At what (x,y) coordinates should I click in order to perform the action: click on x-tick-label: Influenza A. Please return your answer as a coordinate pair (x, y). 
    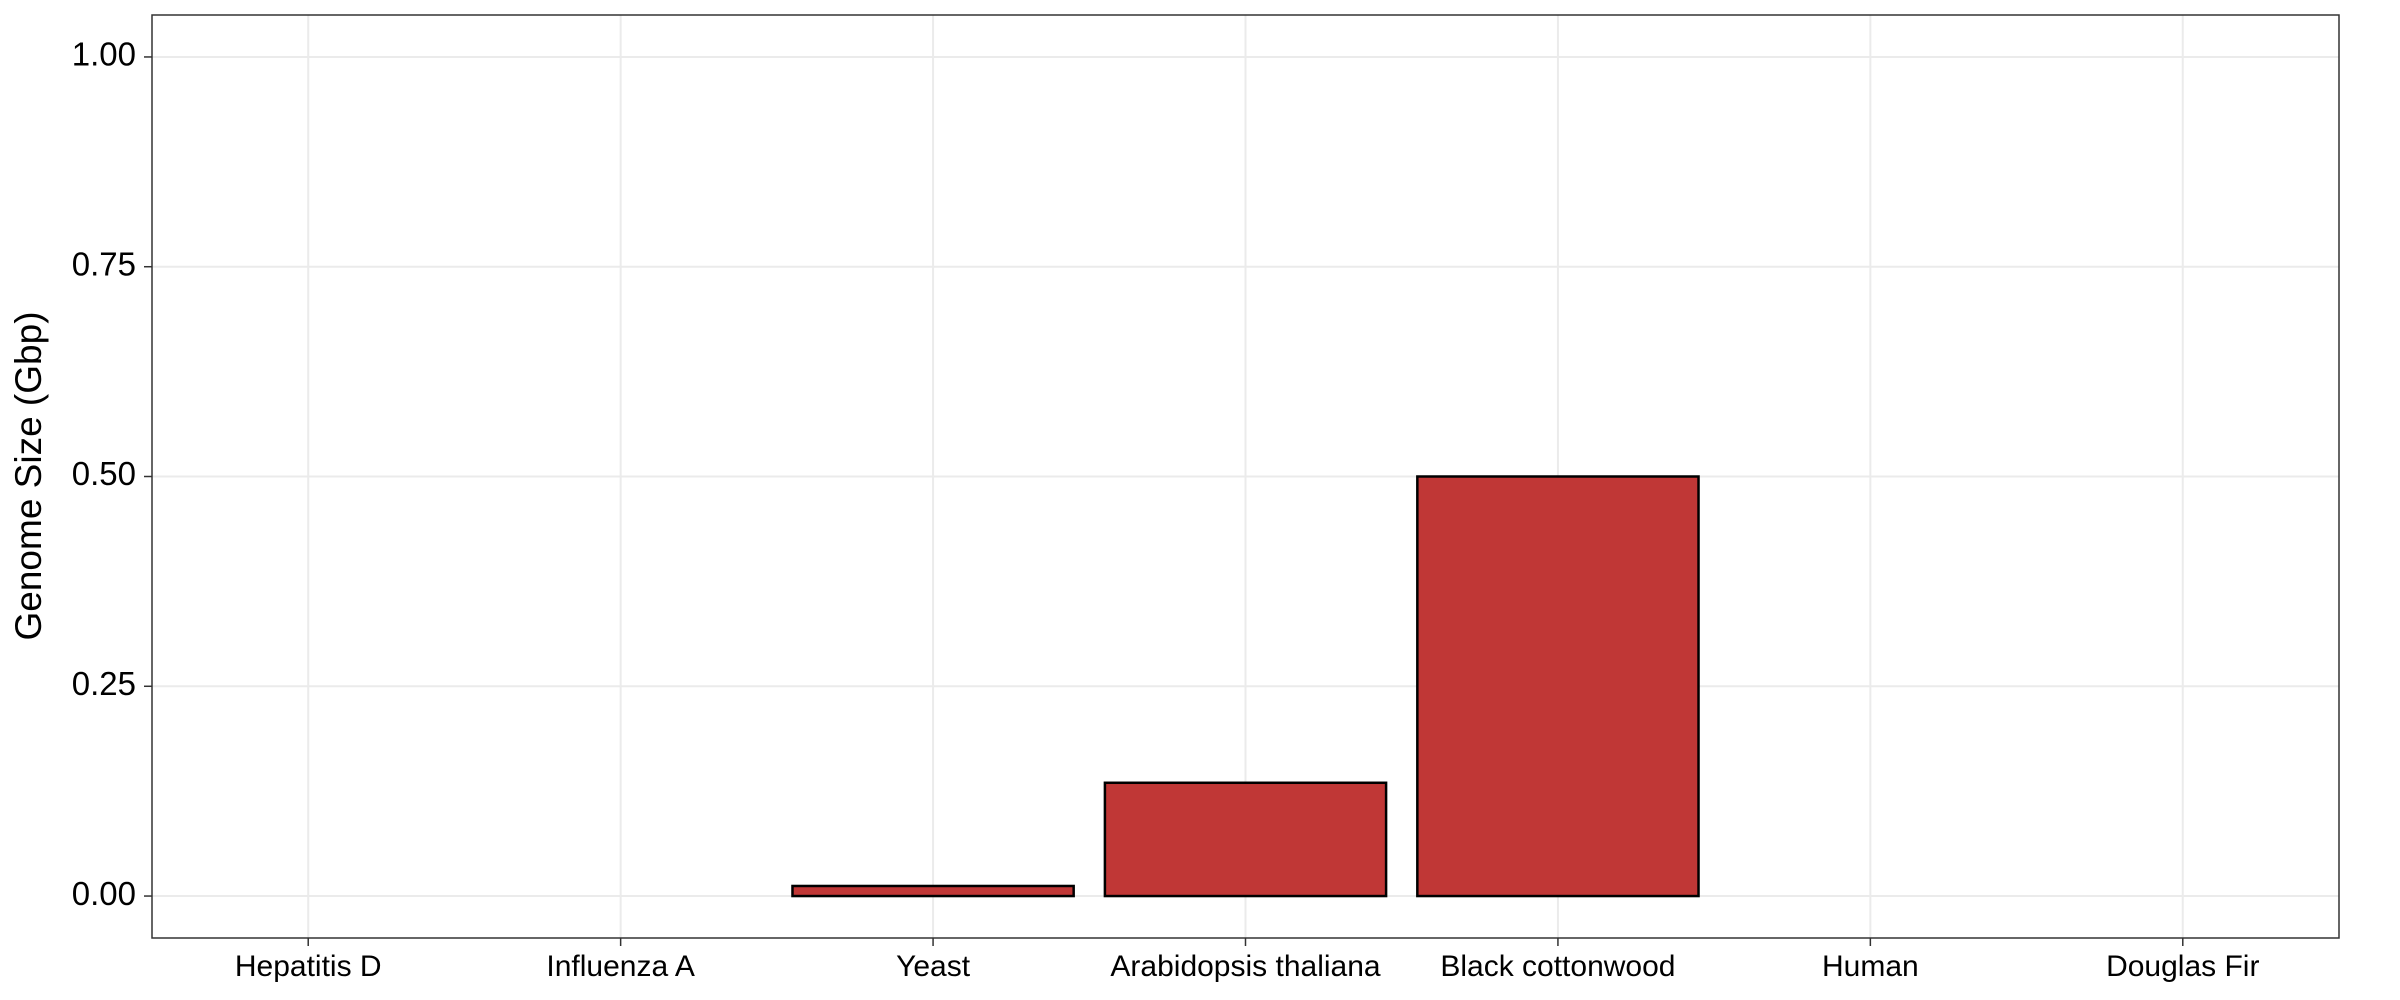
    Looking at the image, I should click on (620, 966).